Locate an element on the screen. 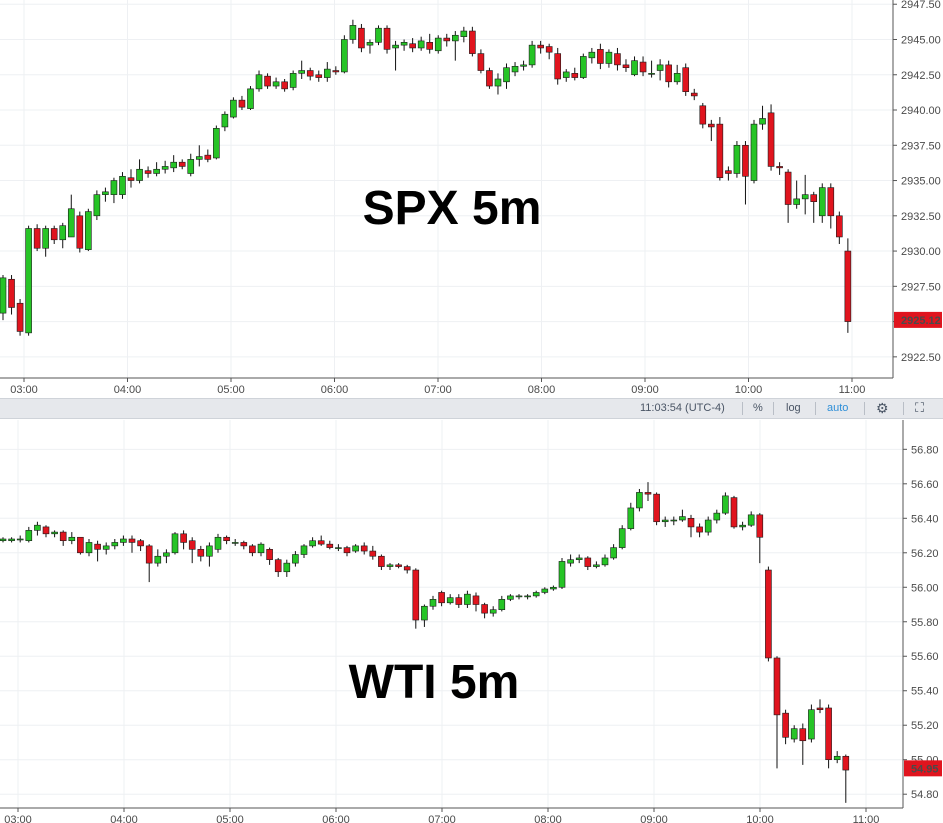  spx-last-price-label: 2925.12 is located at coordinates (921, 321).